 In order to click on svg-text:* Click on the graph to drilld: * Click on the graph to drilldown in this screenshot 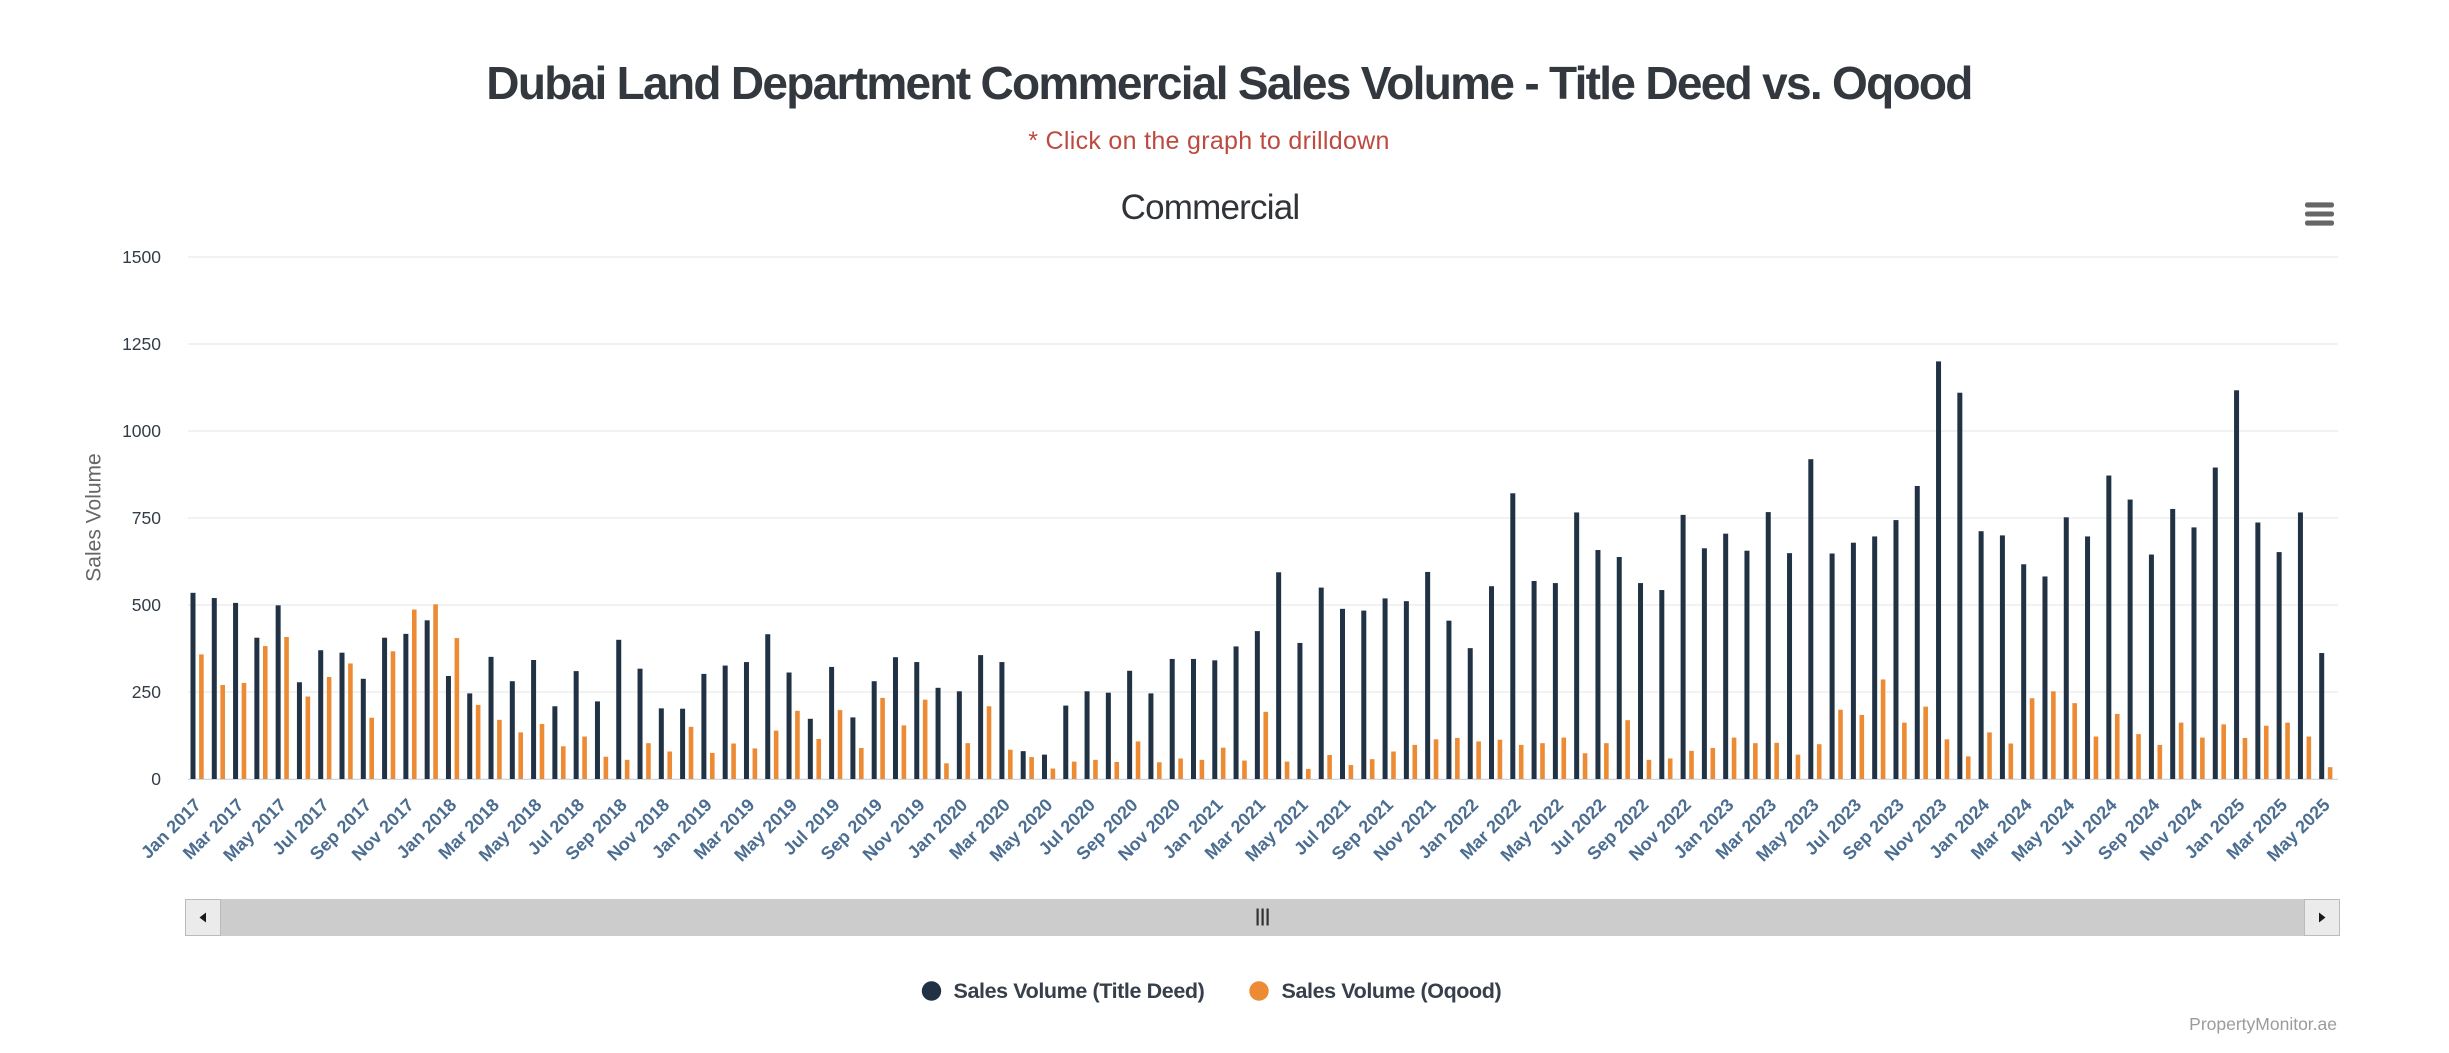, I will do `click(1208, 141)`.